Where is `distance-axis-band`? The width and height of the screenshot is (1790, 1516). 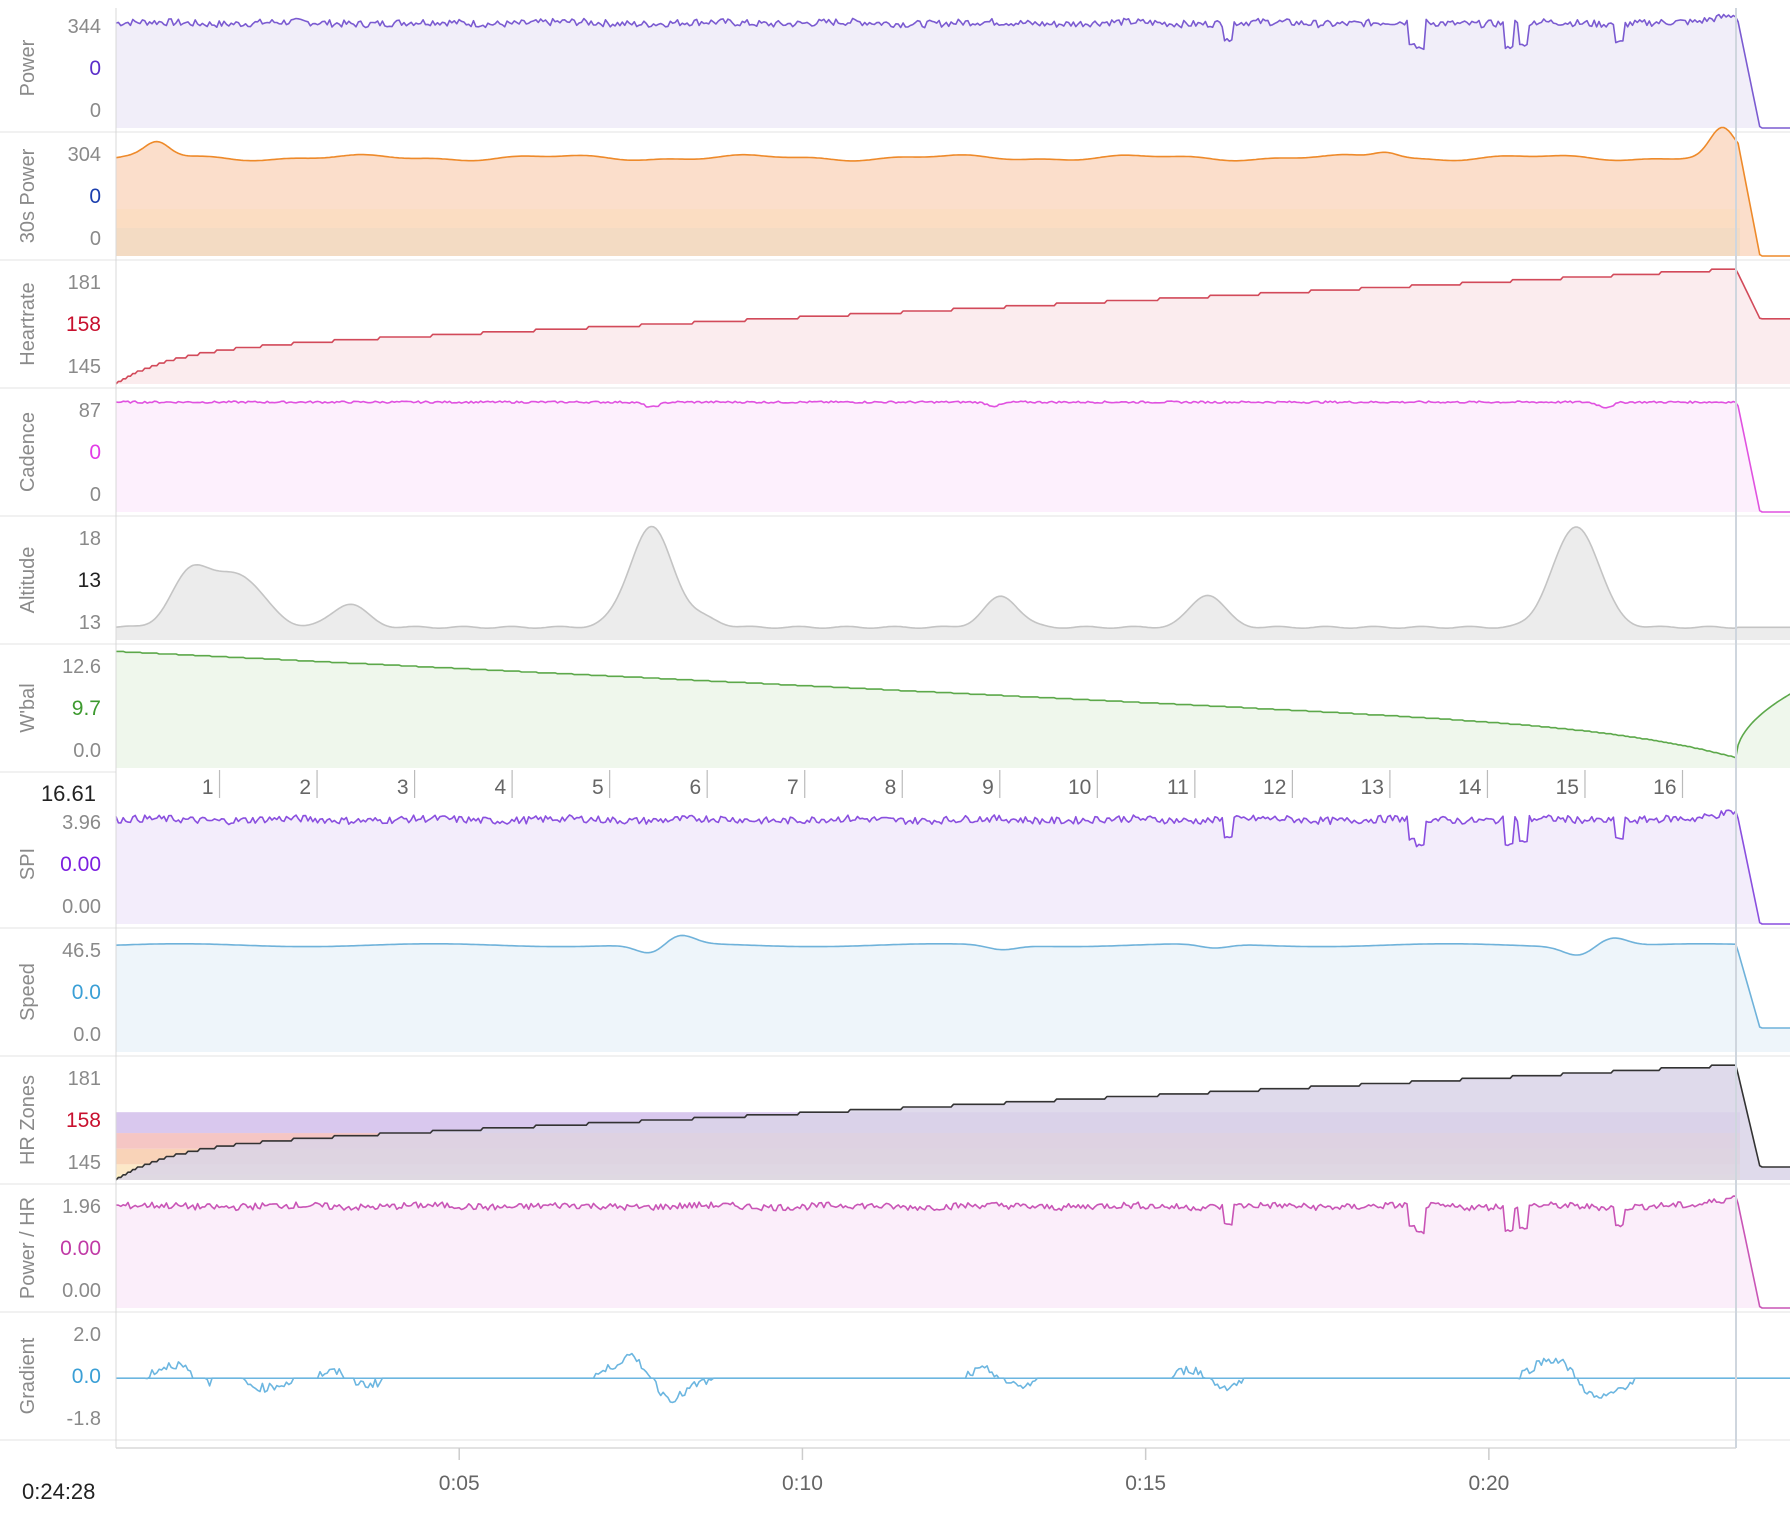 distance-axis-band is located at coordinates (953, 784).